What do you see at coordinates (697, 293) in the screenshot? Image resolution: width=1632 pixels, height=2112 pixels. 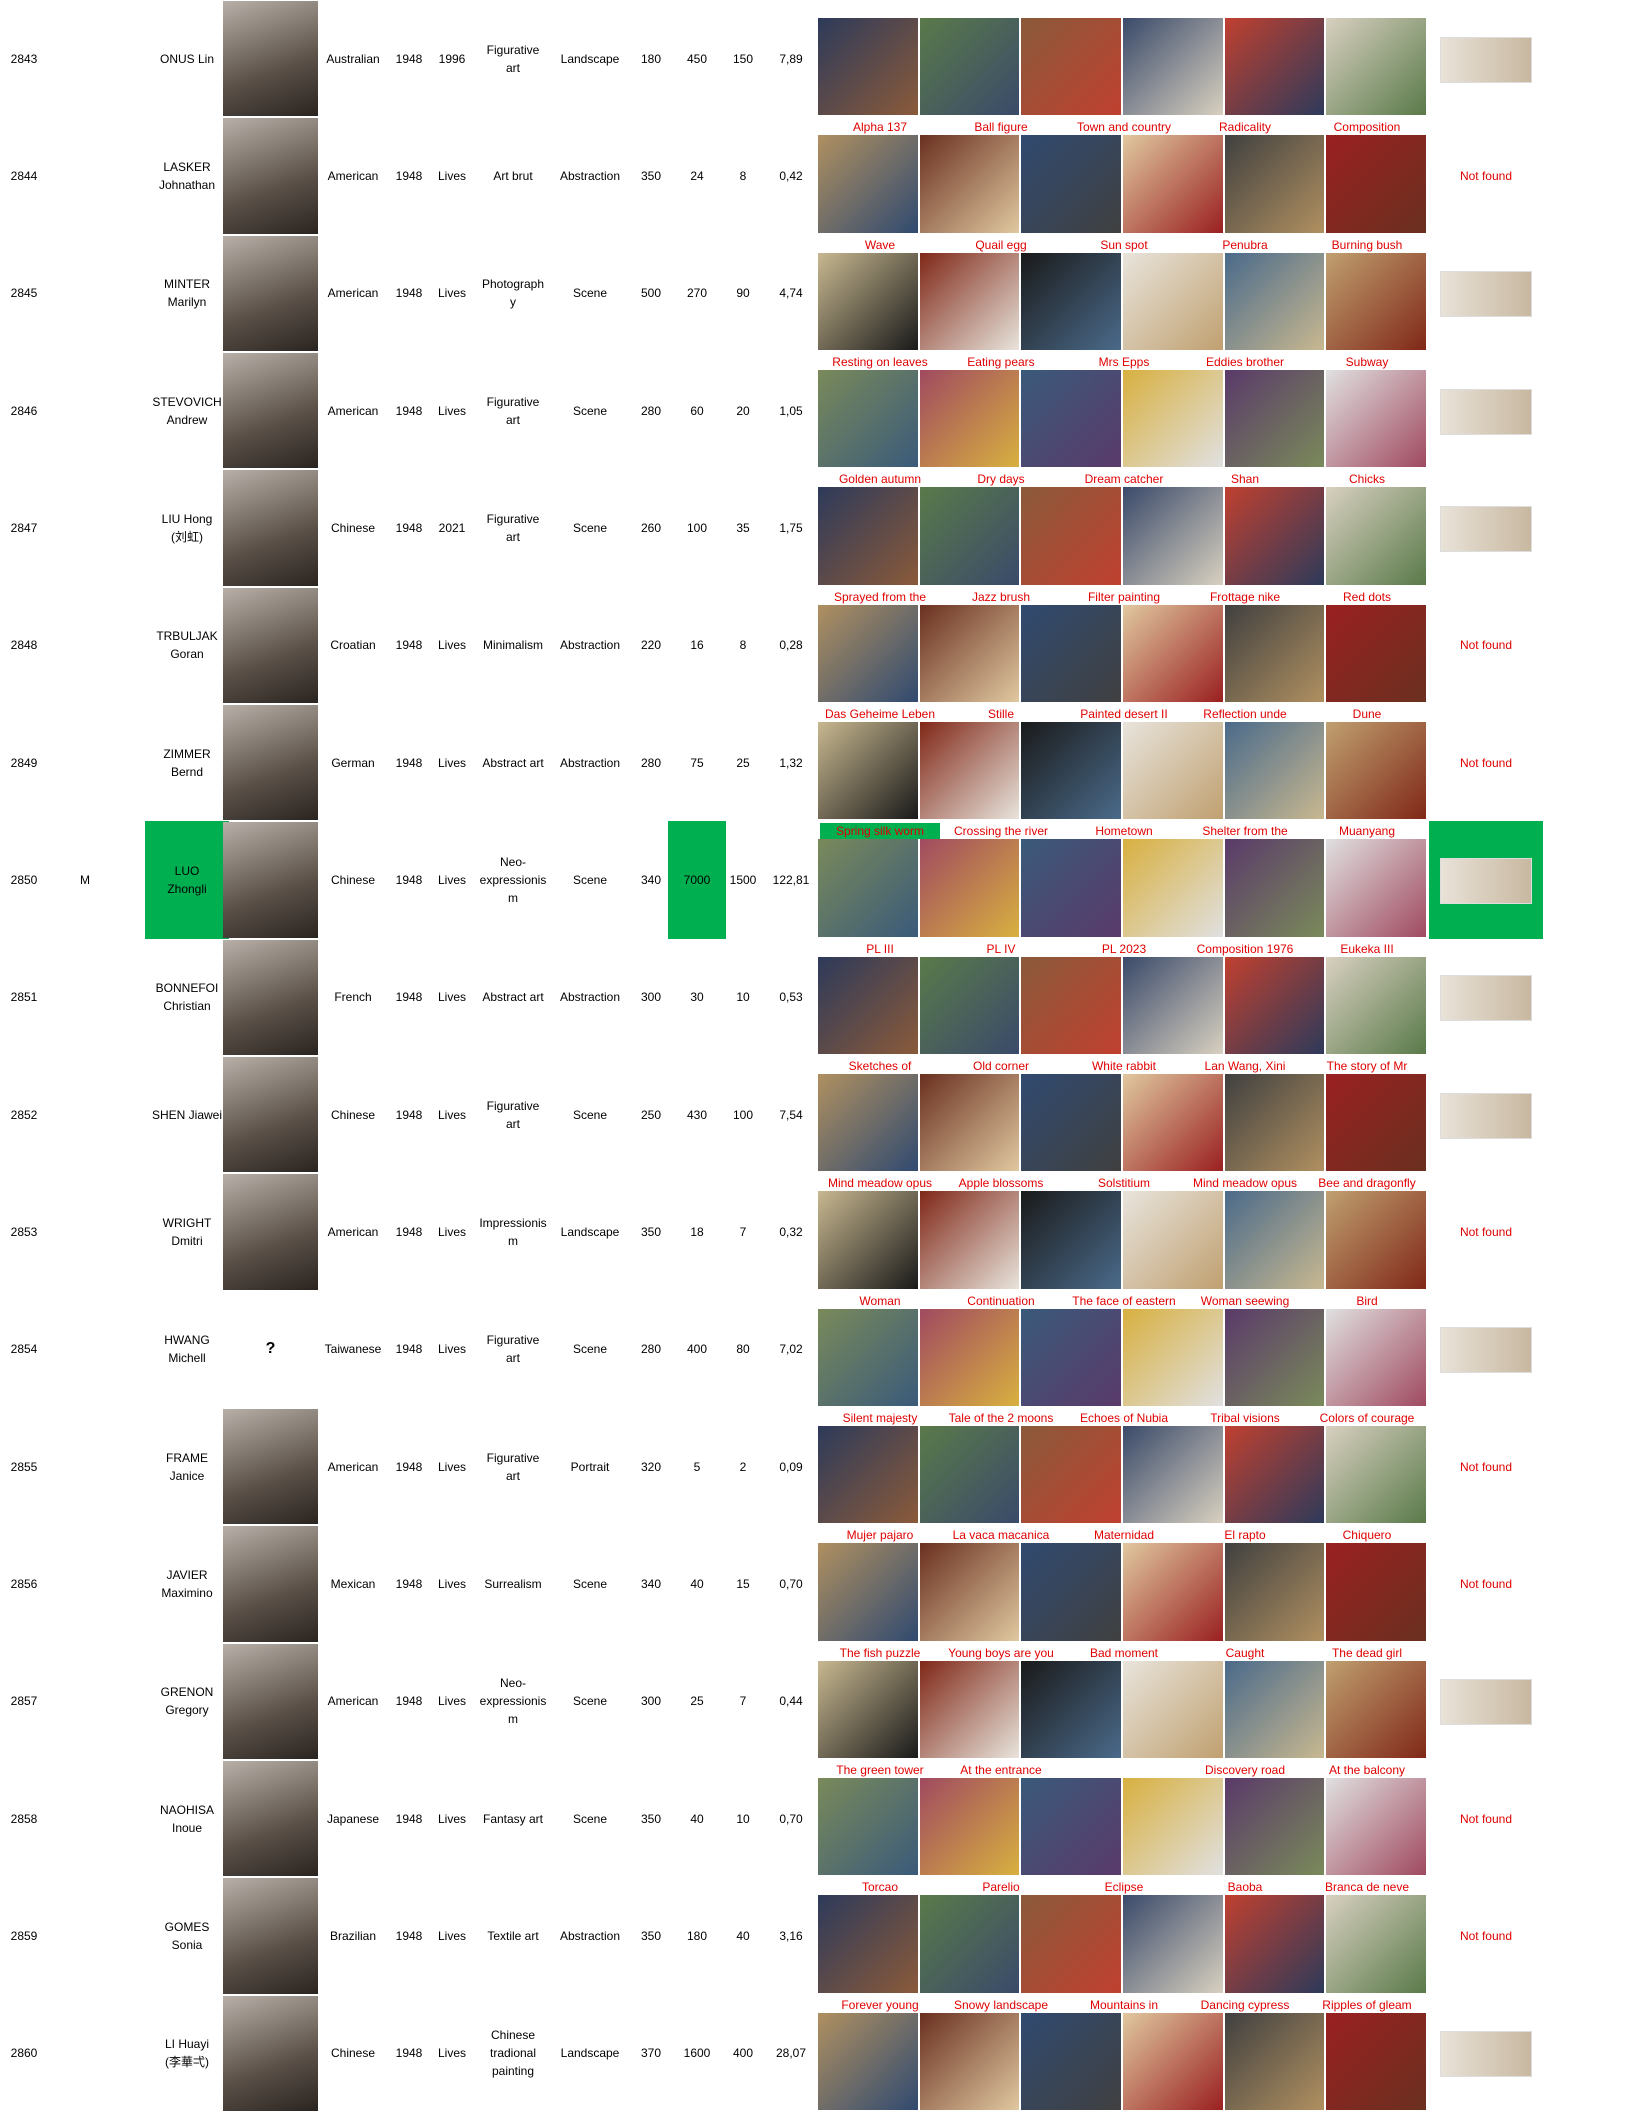 I see `cell-v2: 270` at bounding box center [697, 293].